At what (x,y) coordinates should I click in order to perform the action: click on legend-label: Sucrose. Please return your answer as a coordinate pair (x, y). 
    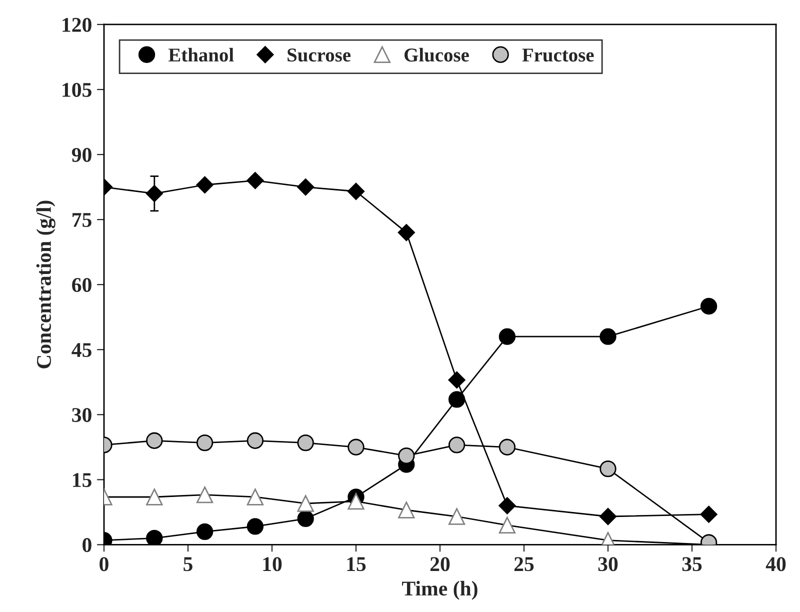
    Looking at the image, I should click on (319, 55).